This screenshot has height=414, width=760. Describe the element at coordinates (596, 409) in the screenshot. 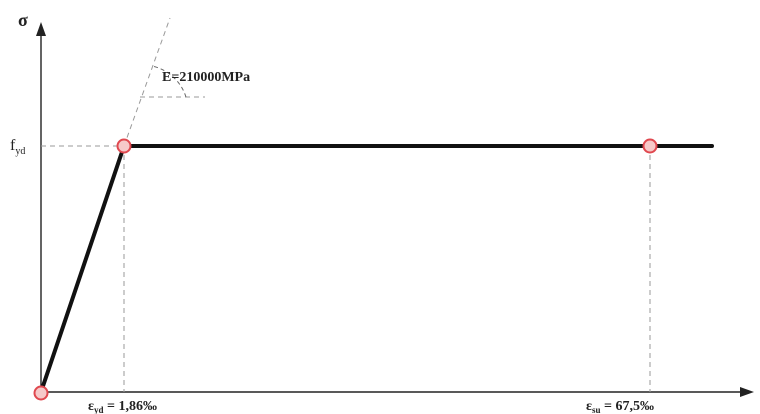

I see `ultimate-strain-sub: su` at that location.